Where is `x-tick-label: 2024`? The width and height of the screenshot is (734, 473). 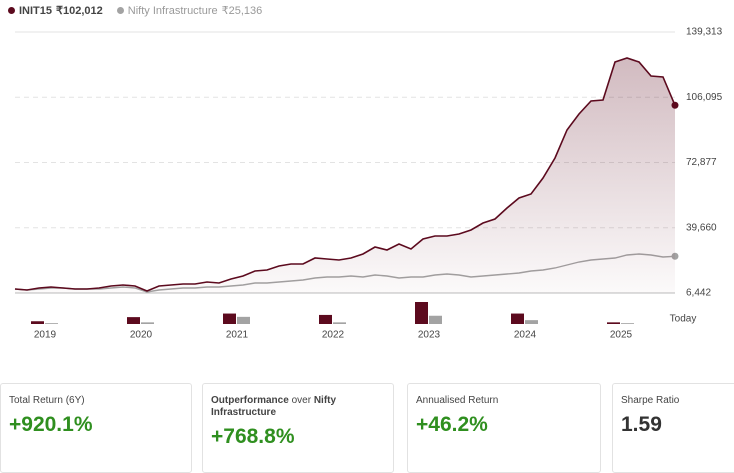
x-tick-label: 2024 is located at coordinates (525, 335).